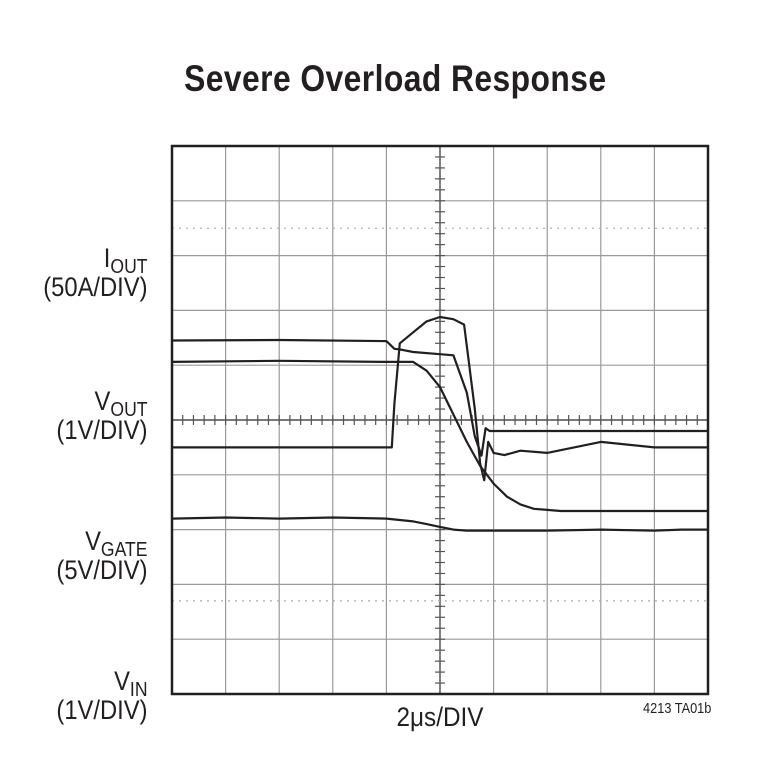 This screenshot has width=780, height=777. Describe the element at coordinates (102, 695) in the screenshot. I see `channel-label-vin: VIN (1V/DIV)` at that location.